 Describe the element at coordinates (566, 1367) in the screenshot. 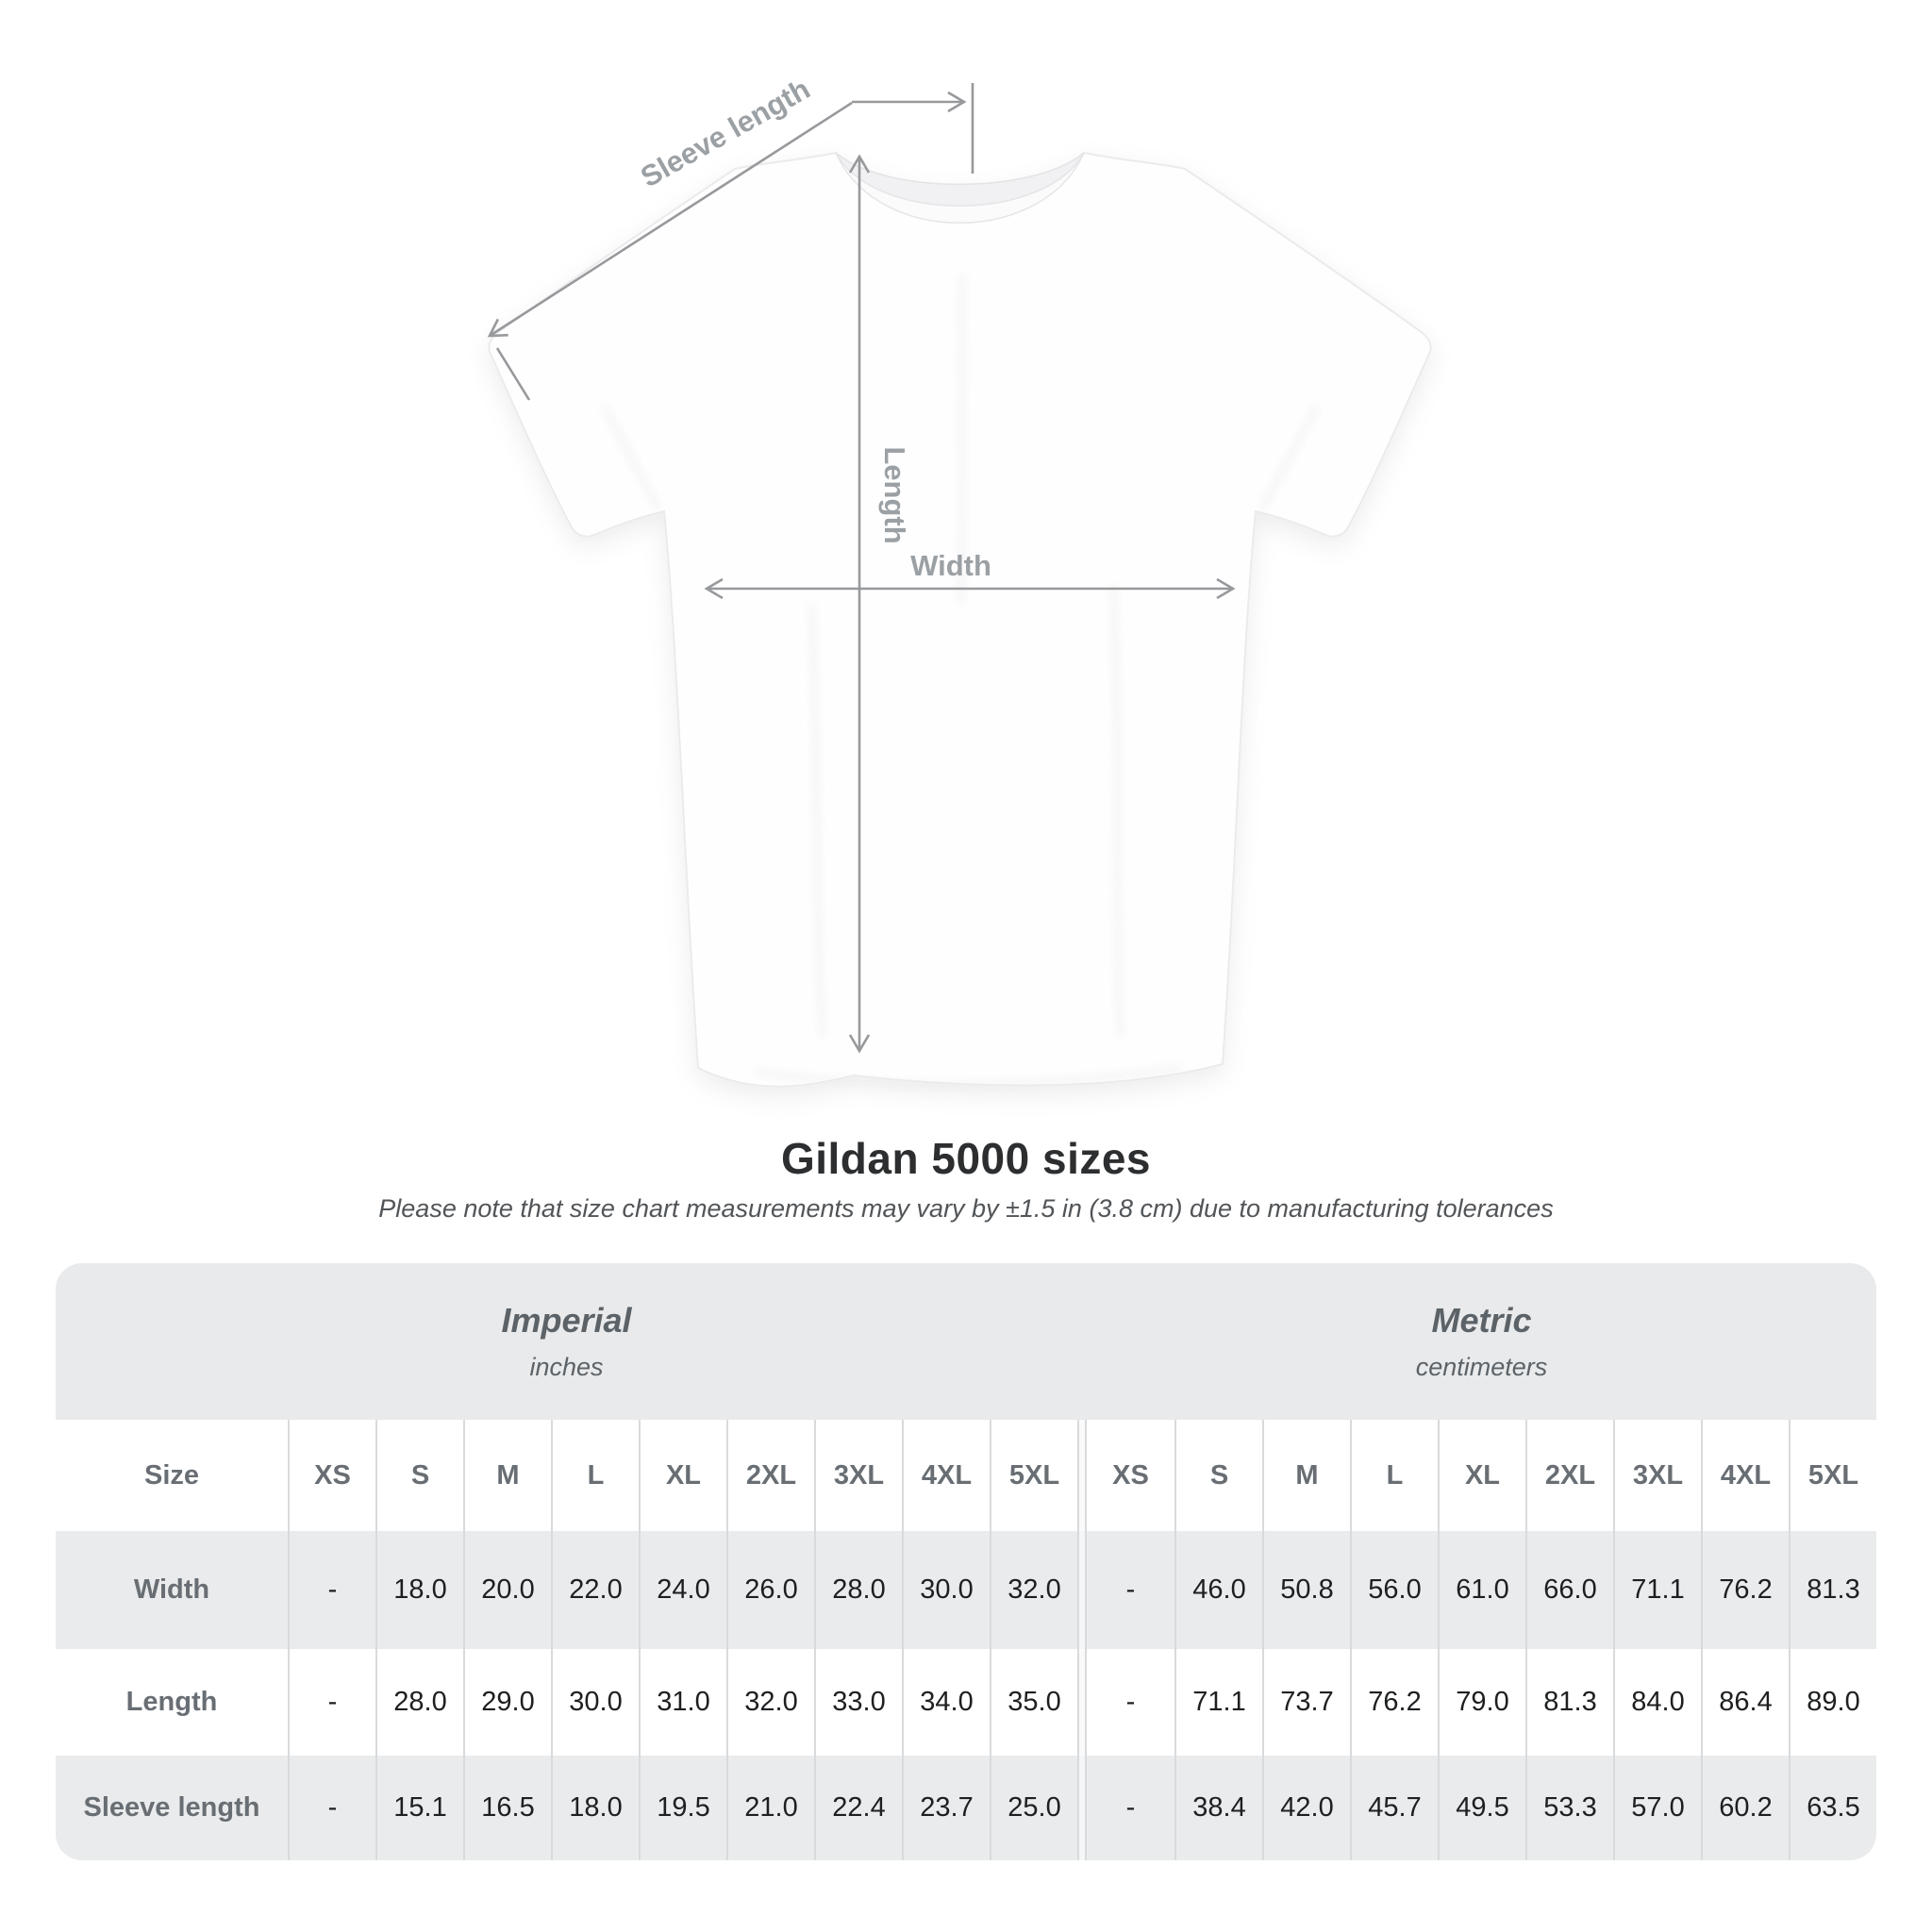

I see `imperial-group-unit: inches` at that location.